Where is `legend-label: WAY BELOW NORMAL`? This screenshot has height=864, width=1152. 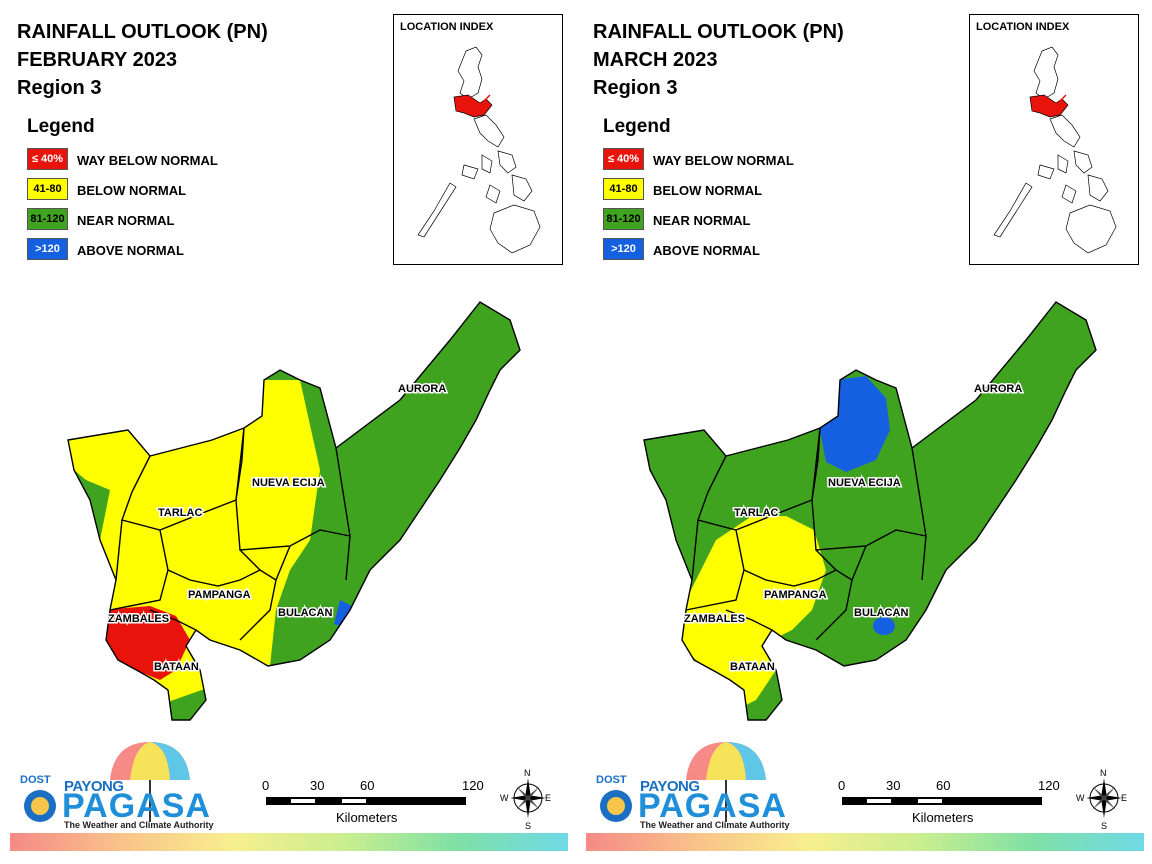
legend-label: WAY BELOW NORMAL is located at coordinates (147, 160).